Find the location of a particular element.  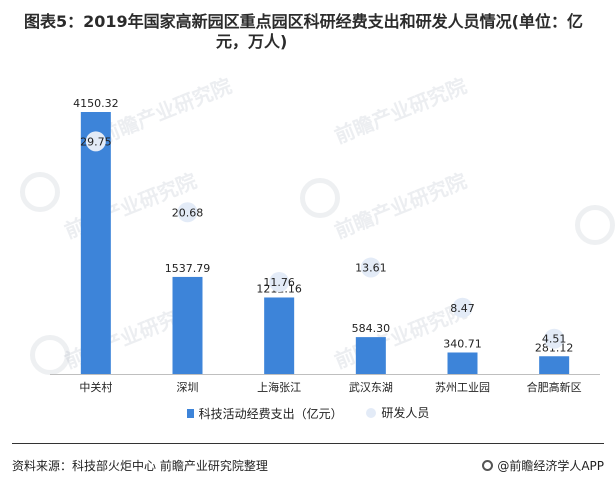

bar-label-3: 584.30 is located at coordinates (371, 328).